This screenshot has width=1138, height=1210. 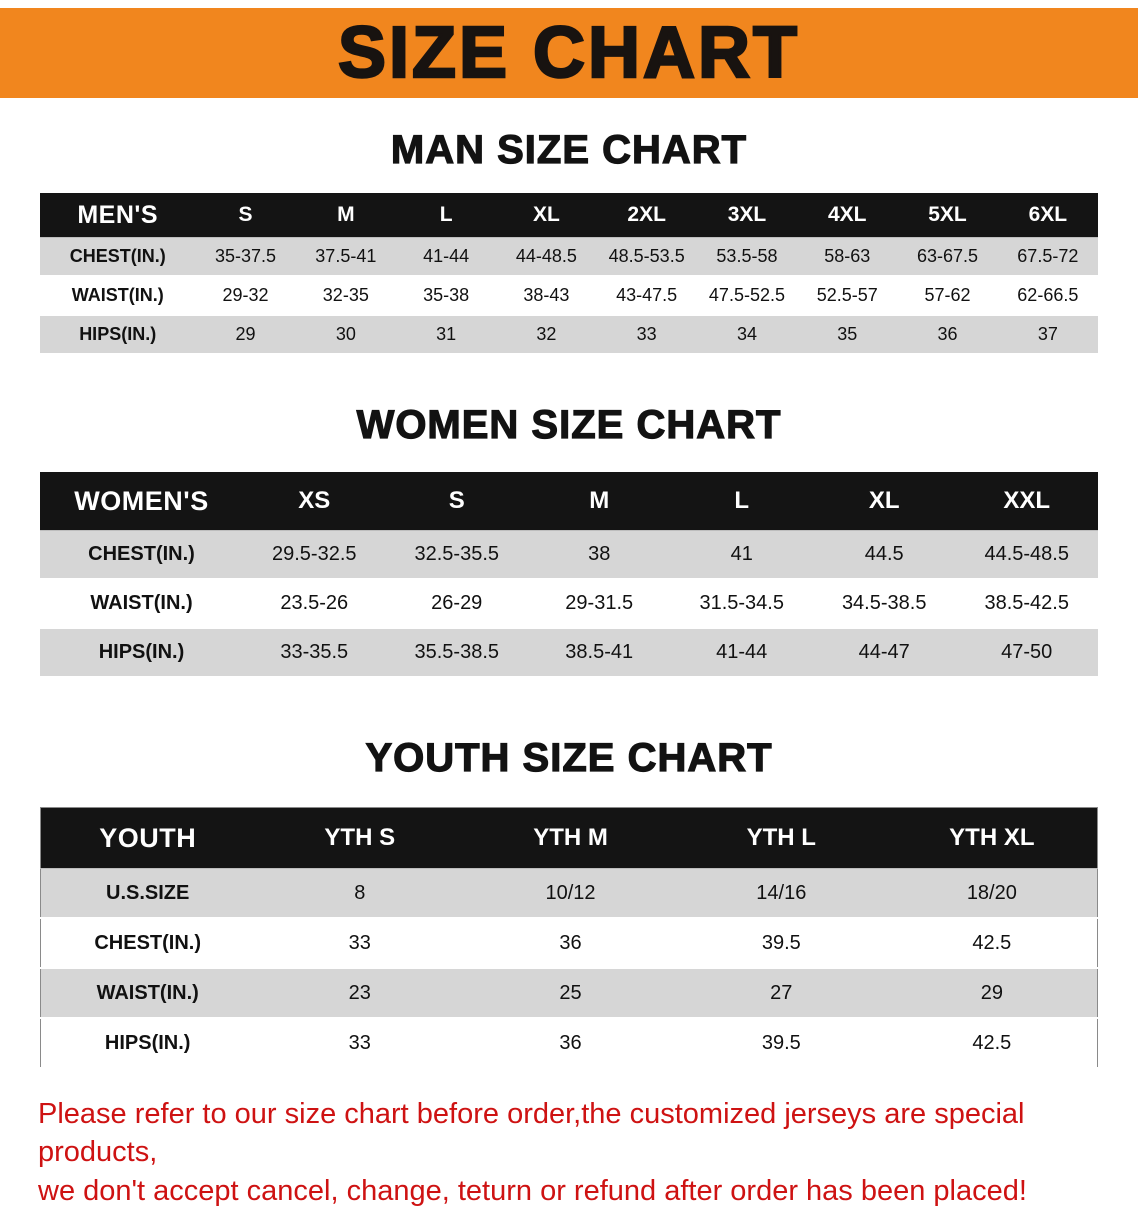 I want to click on size-value: 37, so click(x=1047, y=334).